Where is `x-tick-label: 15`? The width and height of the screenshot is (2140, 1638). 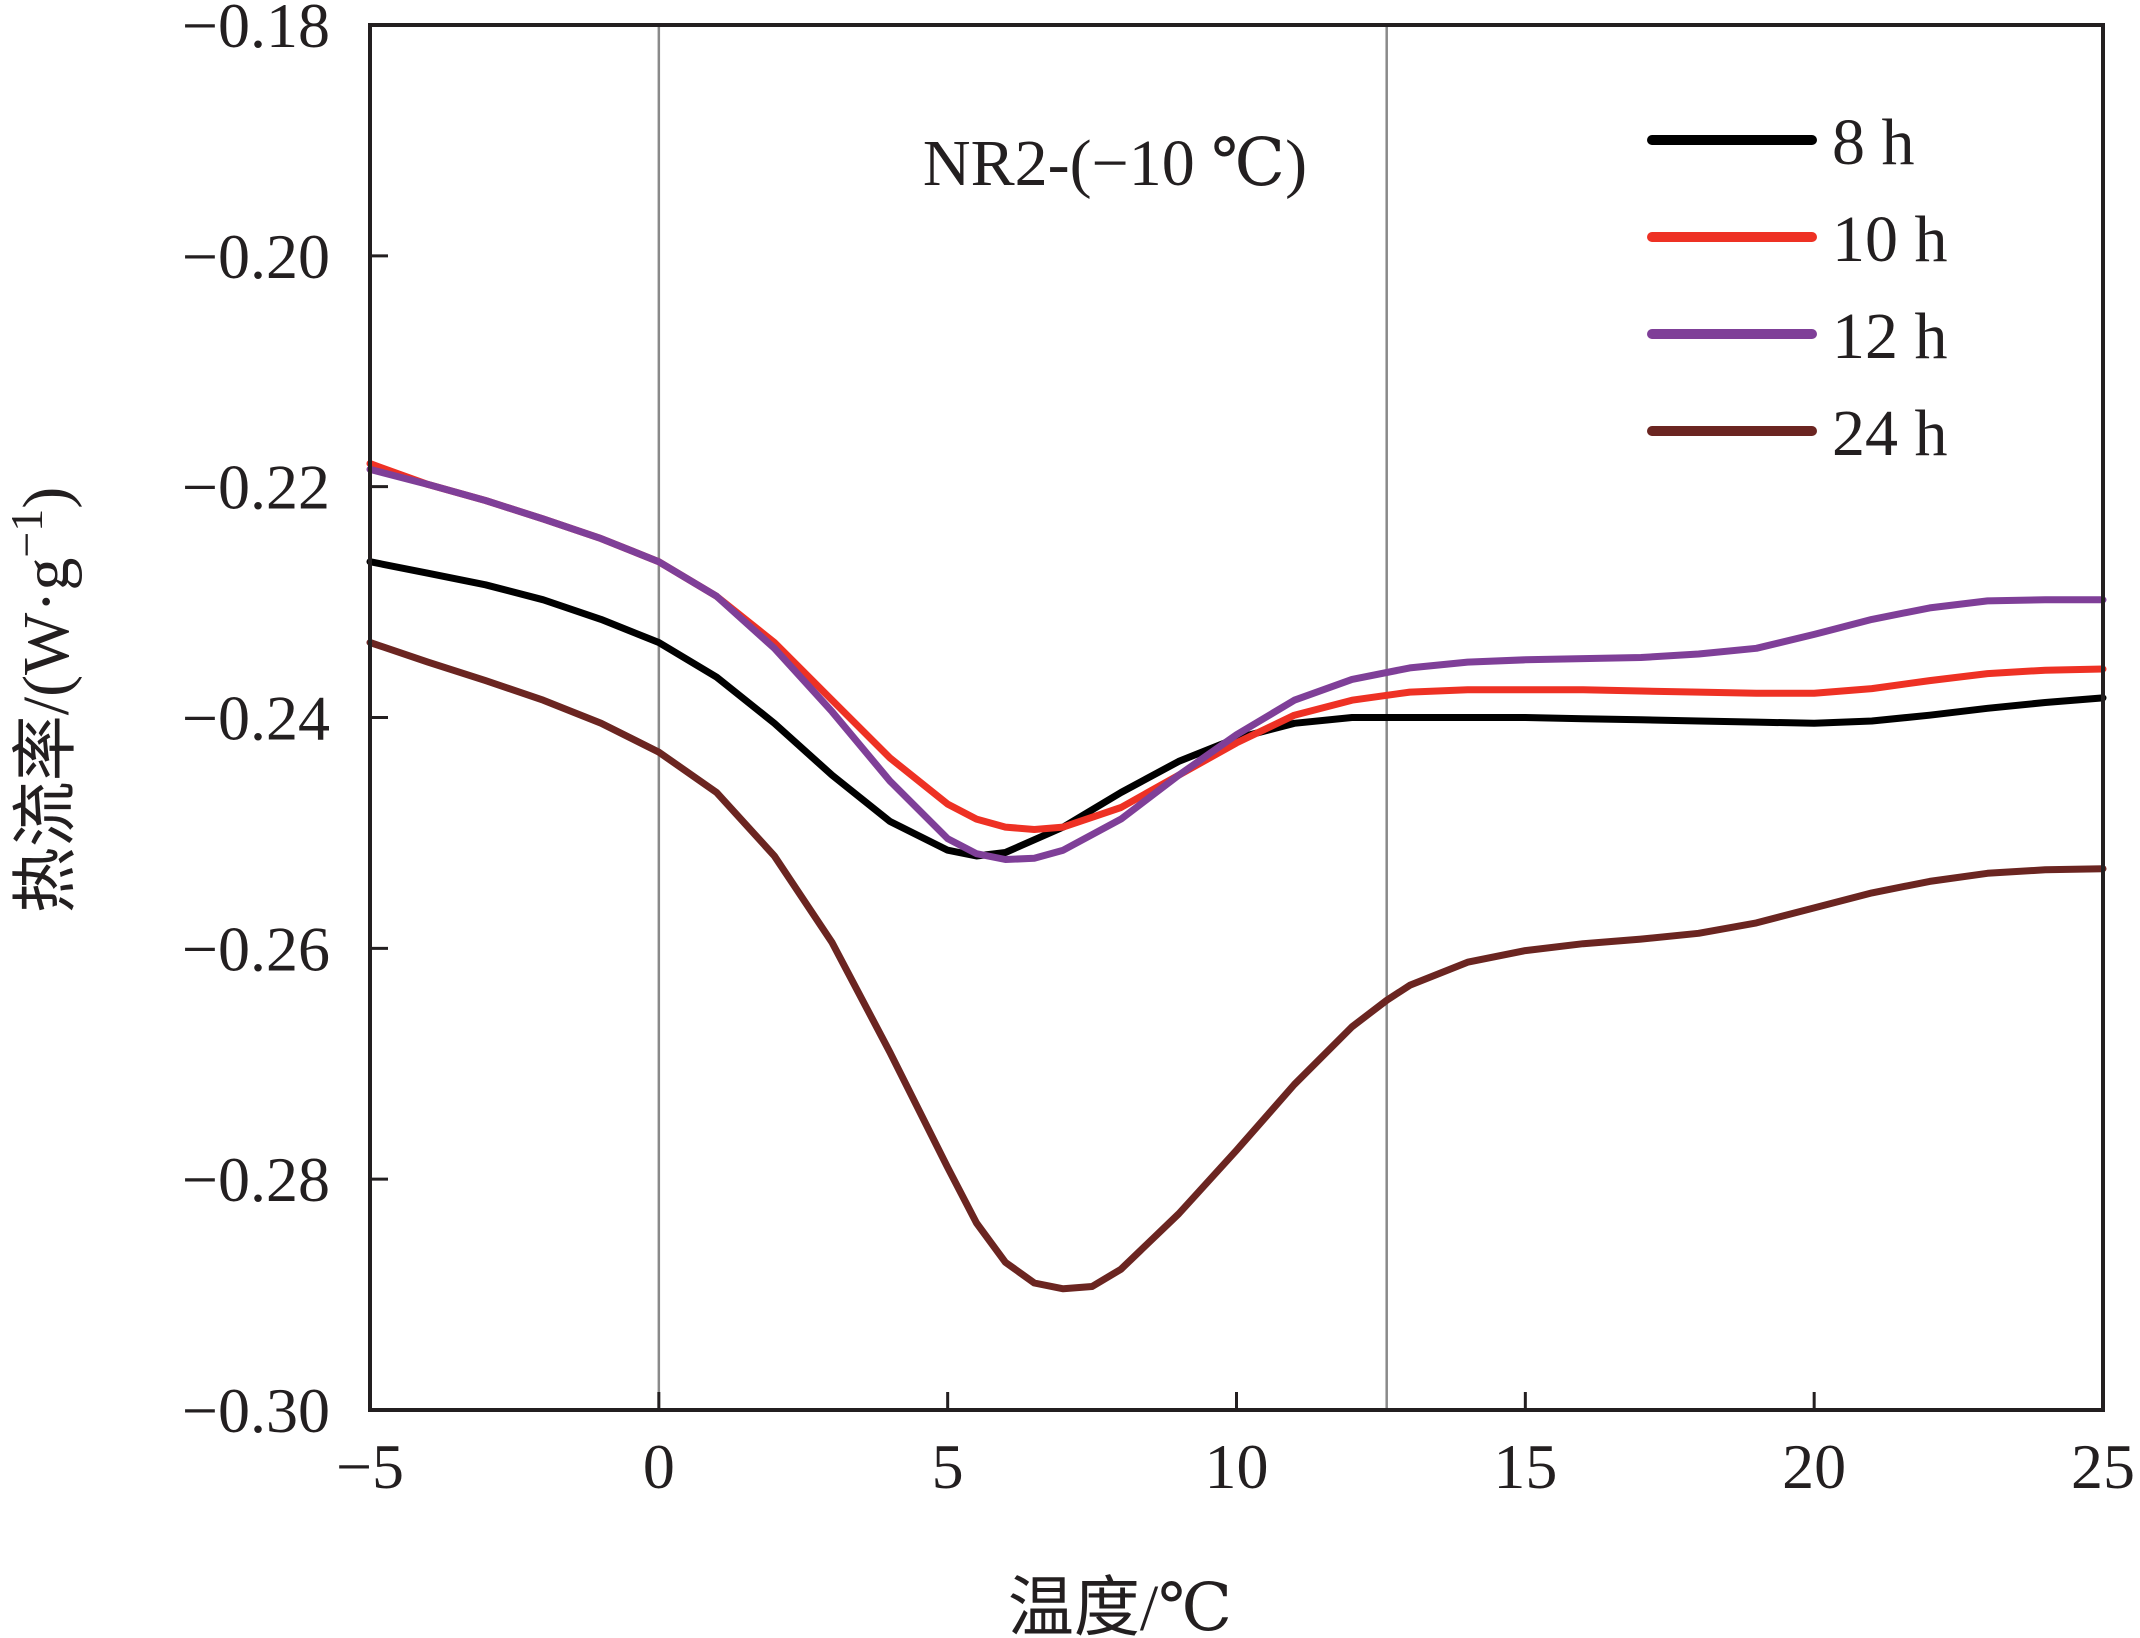
x-tick-label: 15 is located at coordinates (1525, 1466).